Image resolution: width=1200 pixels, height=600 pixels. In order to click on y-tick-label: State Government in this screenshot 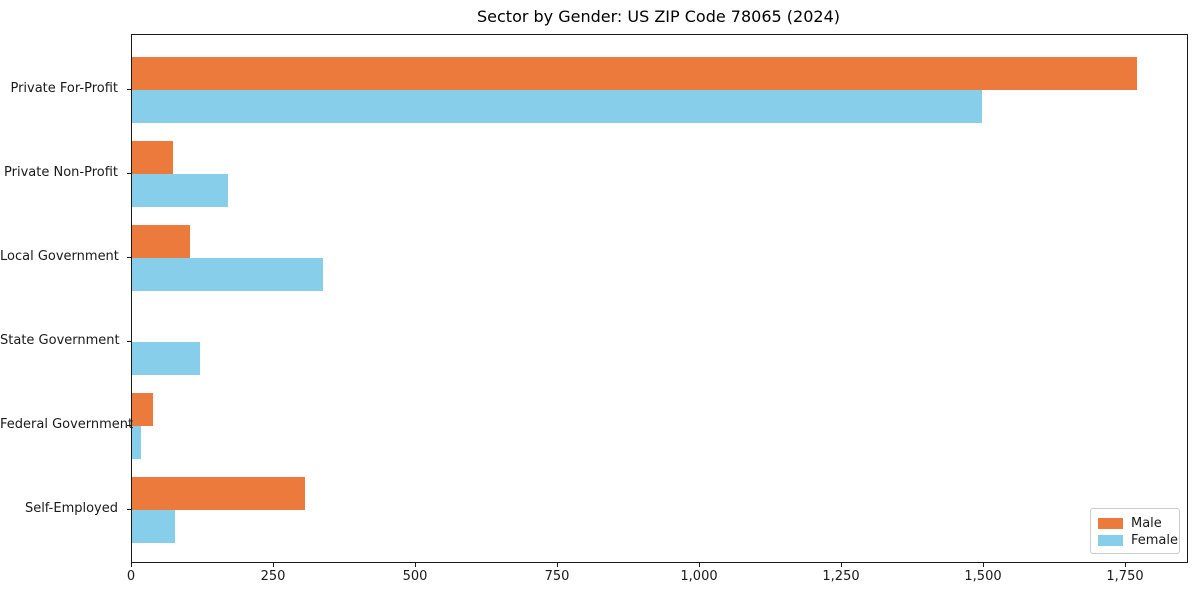, I will do `click(60, 340)`.